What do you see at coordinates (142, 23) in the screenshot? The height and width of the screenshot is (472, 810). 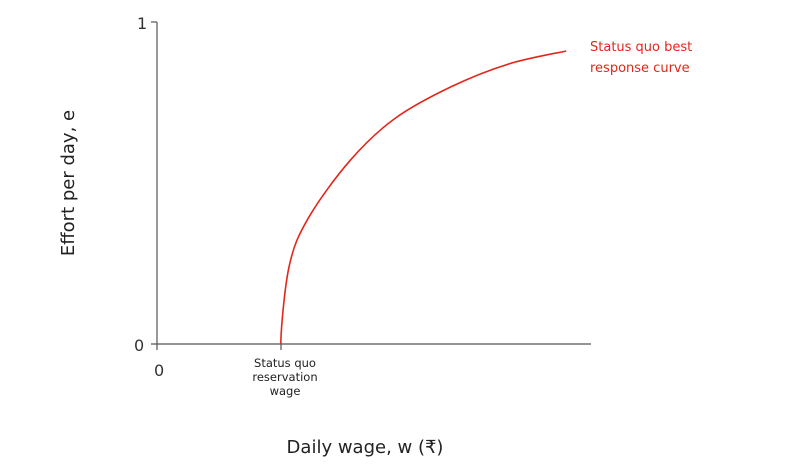 I see `y-tick-label-1: 1` at bounding box center [142, 23].